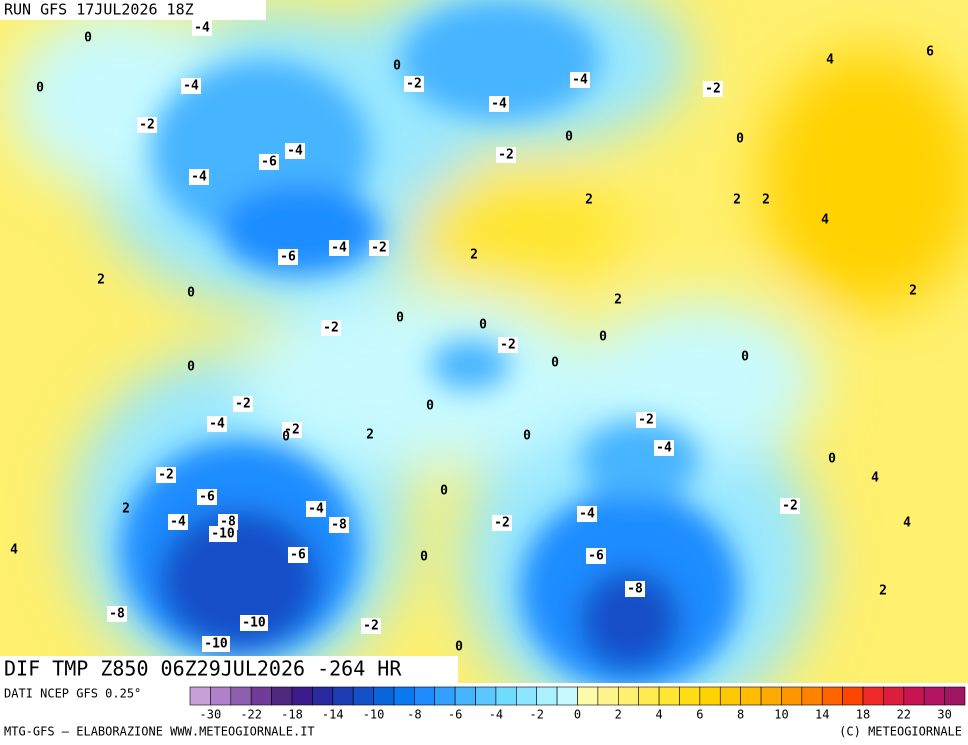 This screenshot has height=745, width=968. What do you see at coordinates (740, 715) in the screenshot?
I see `colorbar-label: 8` at bounding box center [740, 715].